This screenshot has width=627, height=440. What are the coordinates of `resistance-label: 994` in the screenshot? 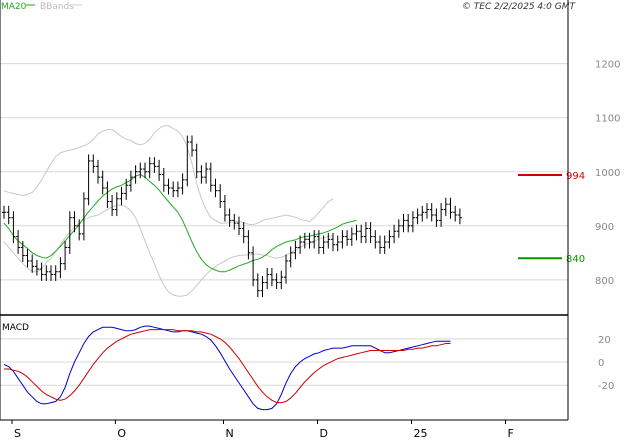 It's located at (575, 176).